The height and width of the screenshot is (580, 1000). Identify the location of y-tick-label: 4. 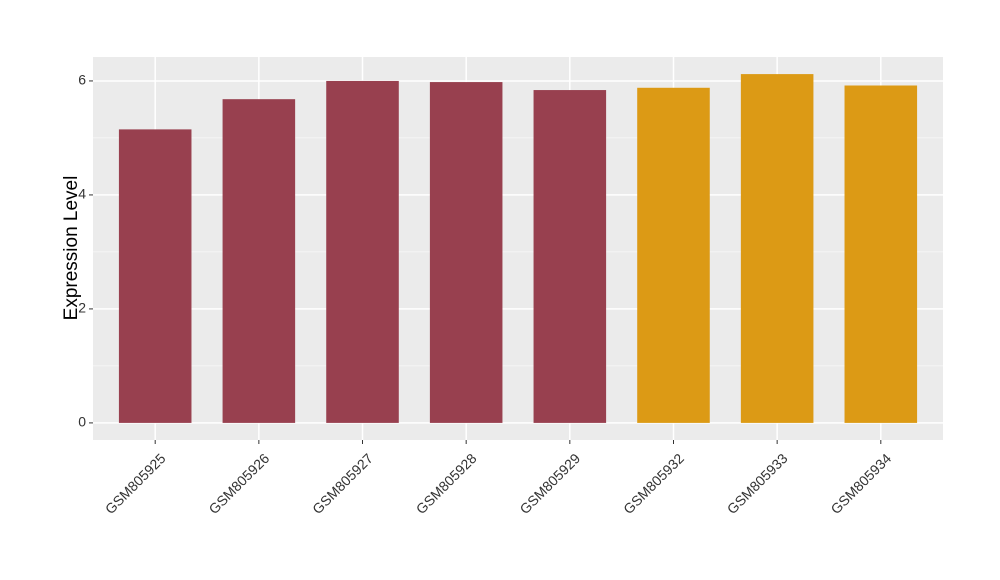
(82, 194).